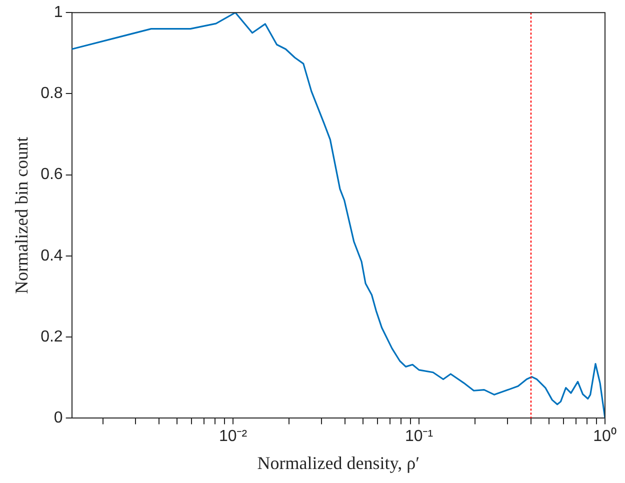  Describe the element at coordinates (51, 337) in the screenshot. I see `y-tick-label: 0.2` at that location.